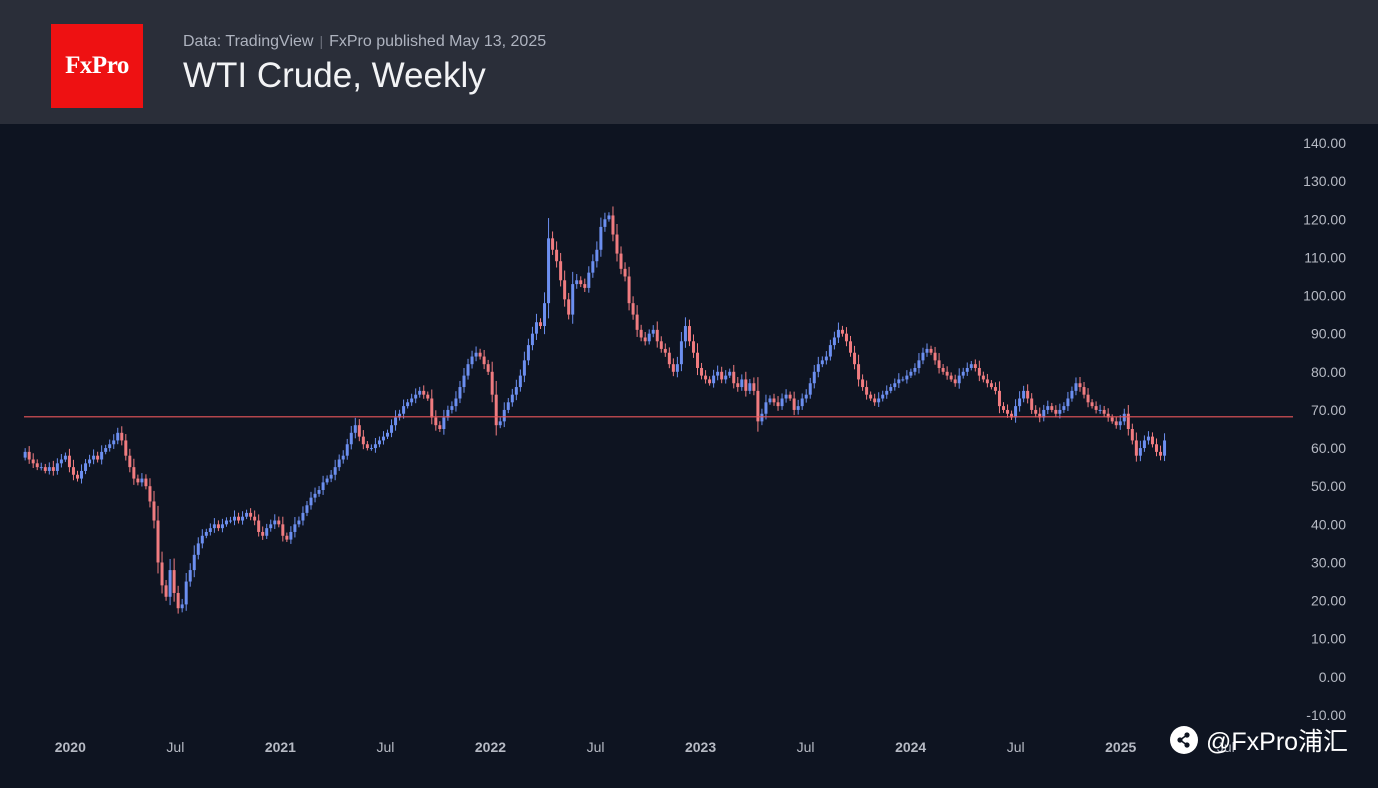 This screenshot has width=1378, height=788. What do you see at coordinates (280, 747) in the screenshot?
I see `x-tick-label: 2021` at bounding box center [280, 747].